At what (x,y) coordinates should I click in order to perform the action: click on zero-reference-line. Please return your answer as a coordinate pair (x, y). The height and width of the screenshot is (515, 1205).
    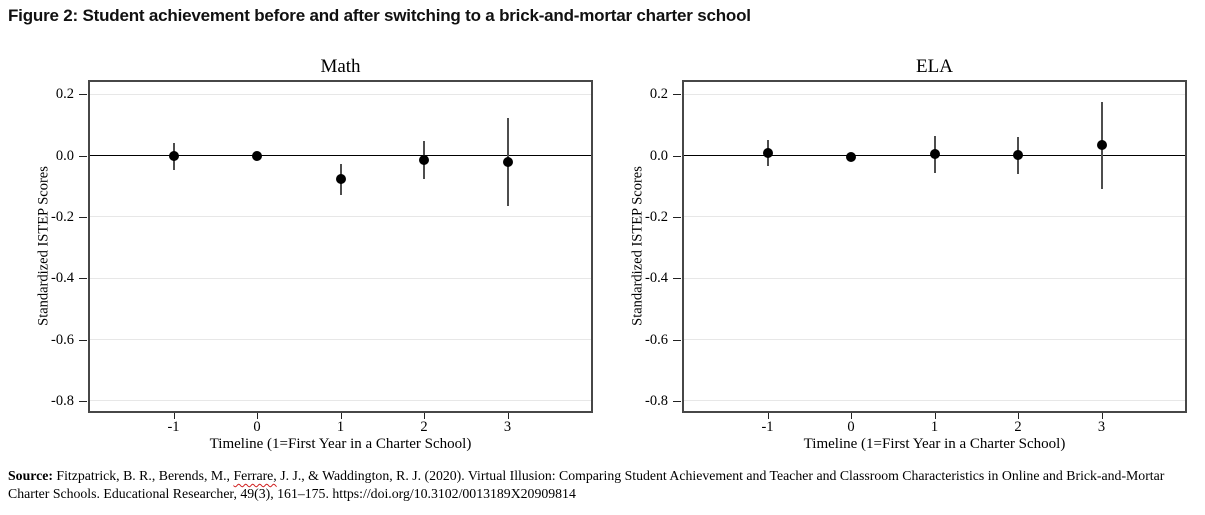
    Looking at the image, I should click on (340, 156).